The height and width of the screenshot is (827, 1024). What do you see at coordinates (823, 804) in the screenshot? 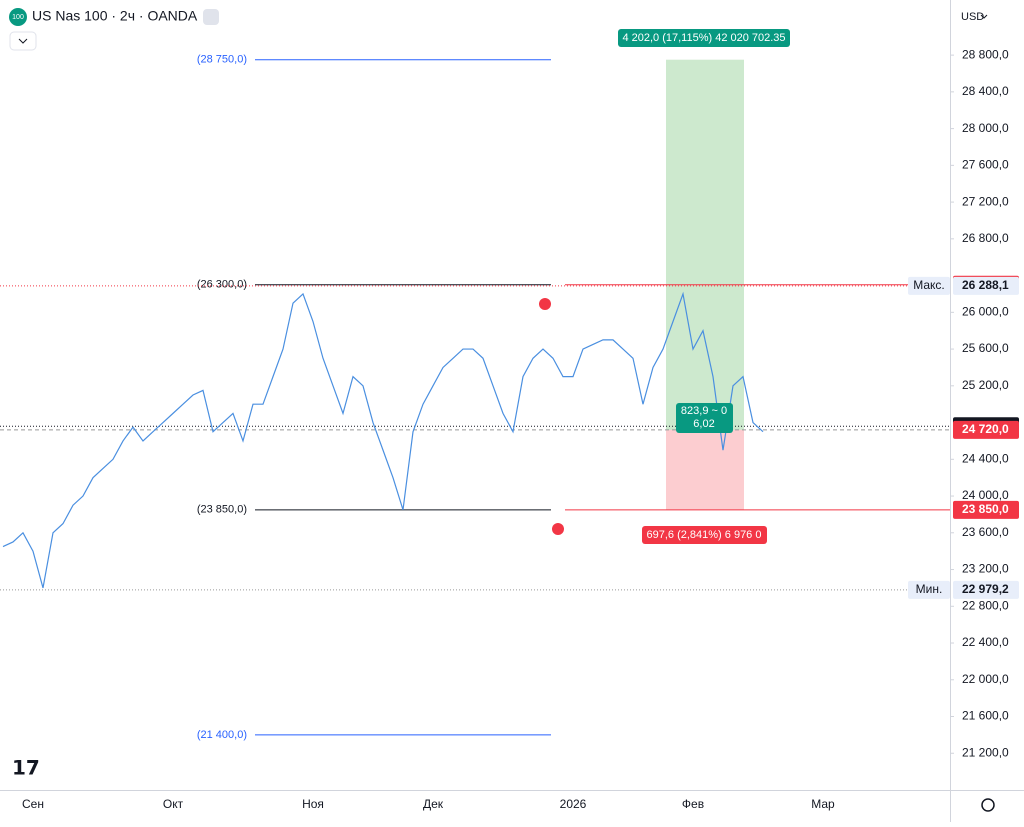
I see `x-tick-label: Мар` at bounding box center [823, 804].